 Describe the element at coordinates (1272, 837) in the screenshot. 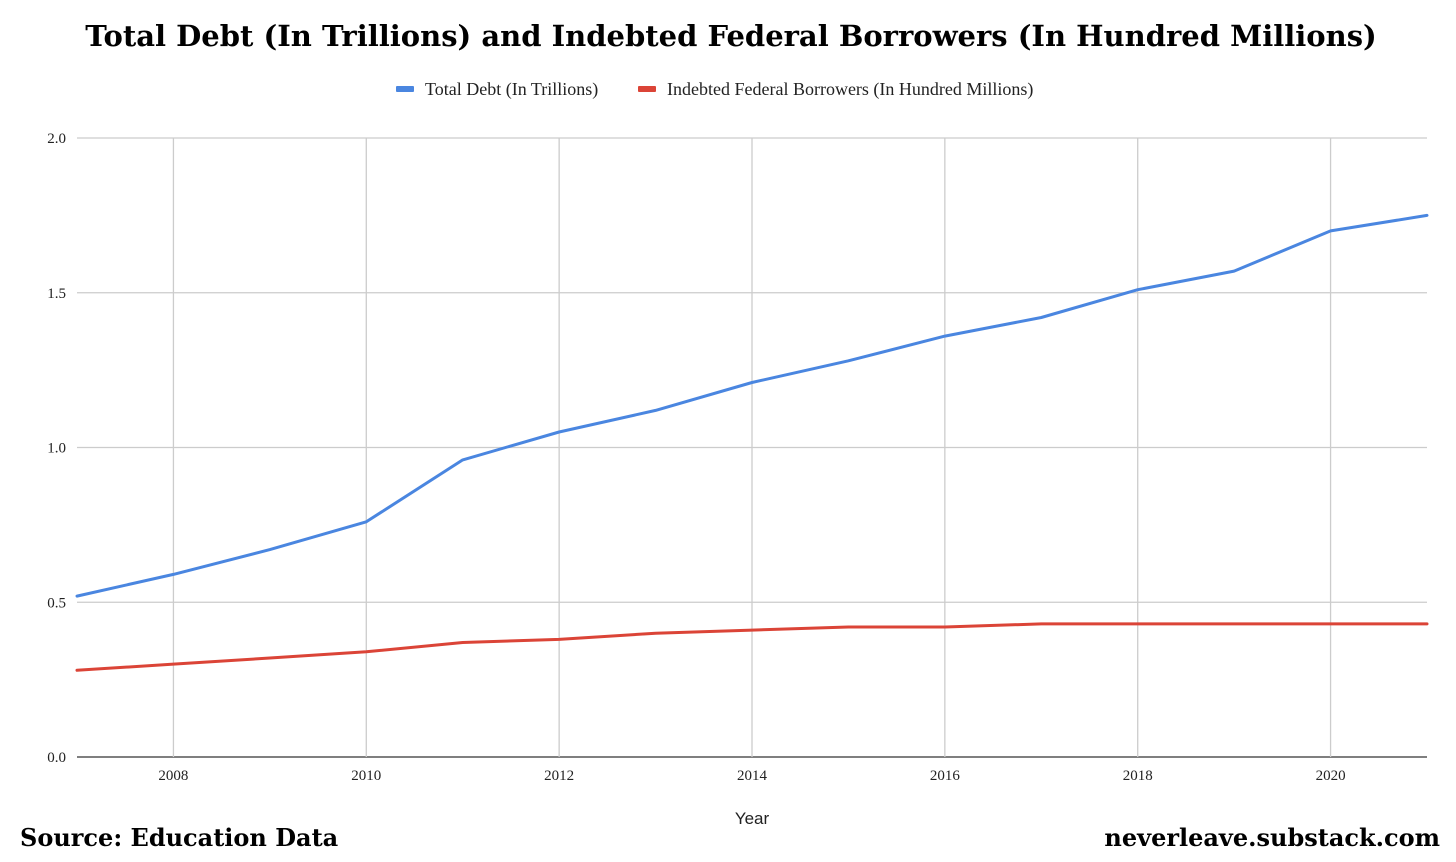

I see `site-credit: neverleave.substack.com` at that location.